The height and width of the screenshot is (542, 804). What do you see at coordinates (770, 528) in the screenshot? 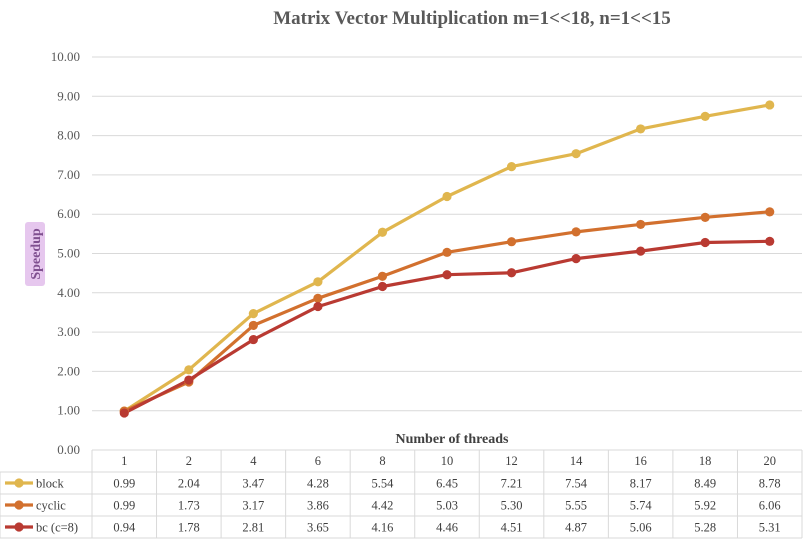
I see `table-cell-value: 5.31` at bounding box center [770, 528].